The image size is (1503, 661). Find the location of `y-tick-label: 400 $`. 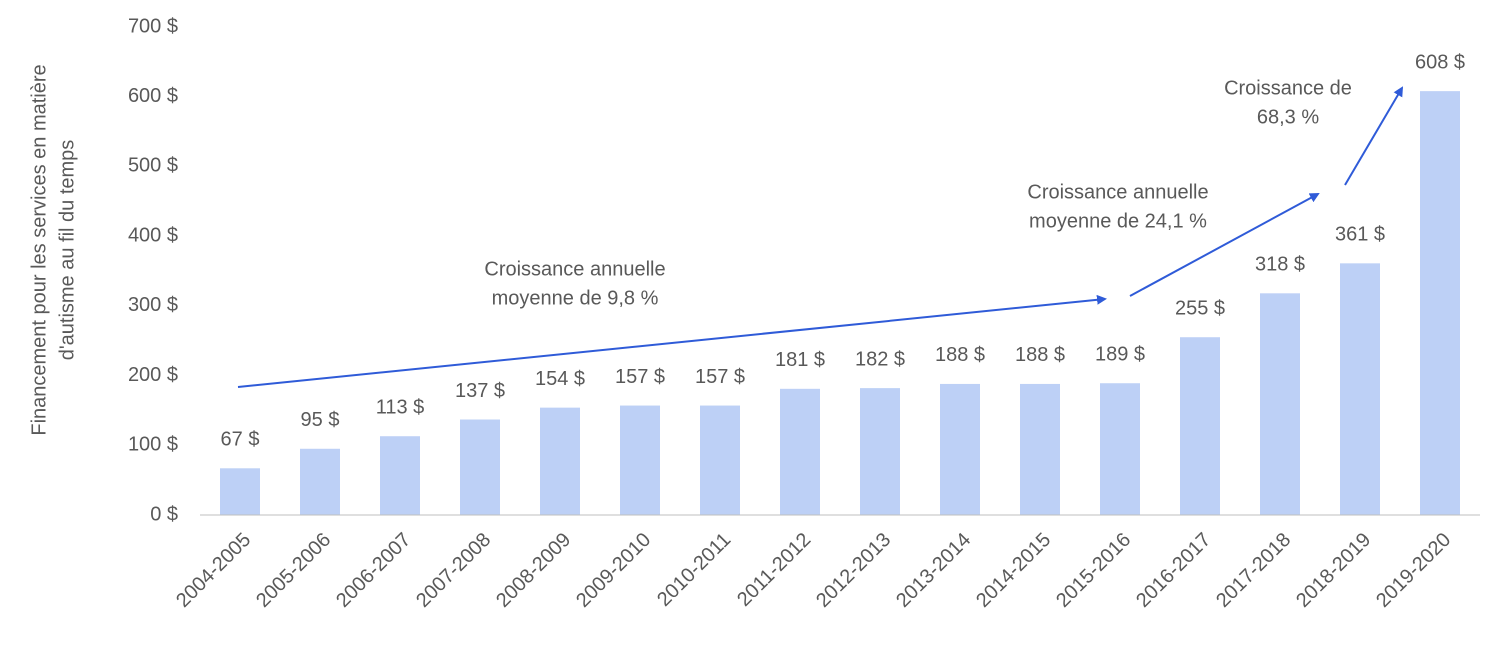

y-tick-label: 400 $ is located at coordinates (153, 235).